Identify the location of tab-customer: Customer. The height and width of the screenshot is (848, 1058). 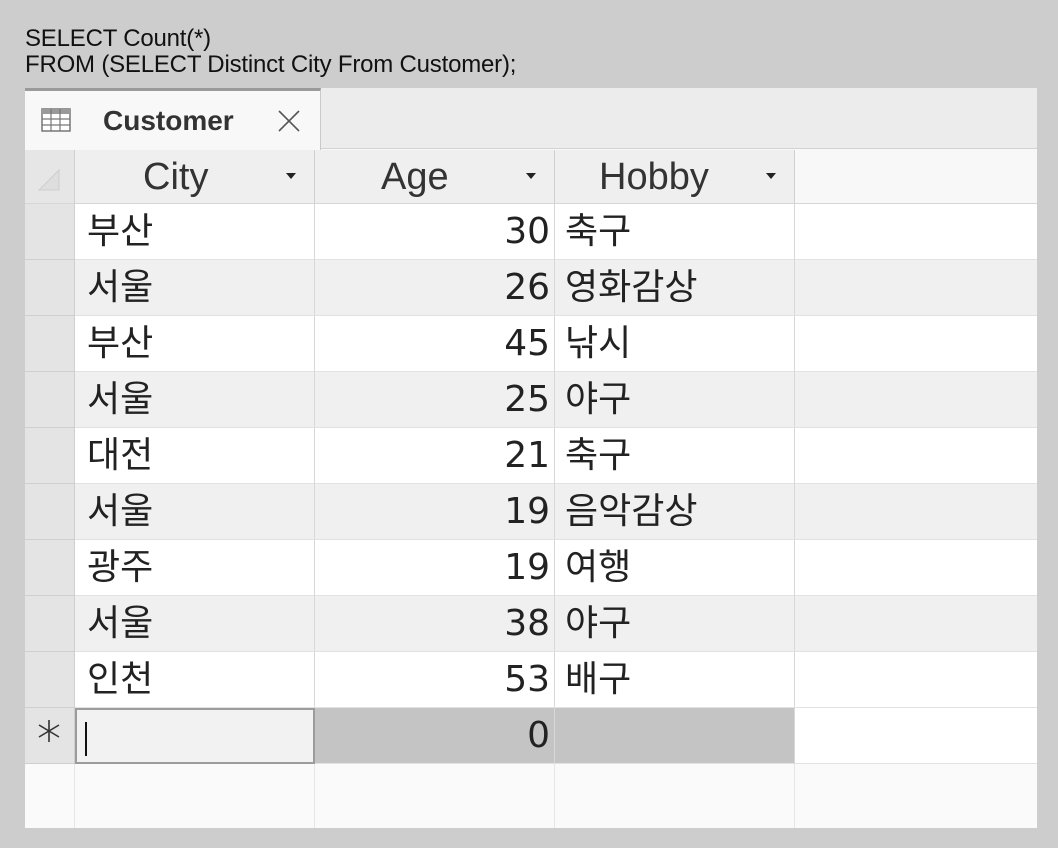
(173, 119).